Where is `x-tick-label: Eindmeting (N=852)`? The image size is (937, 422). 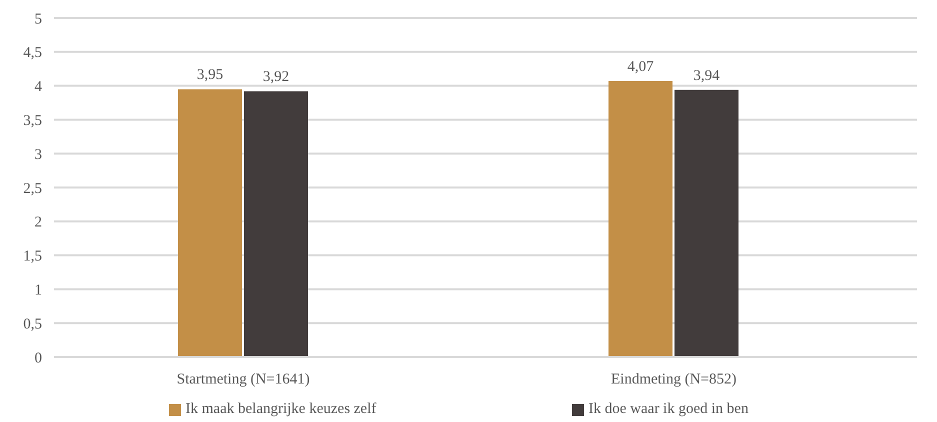 x-tick-label: Eindmeting (N=852) is located at coordinates (673, 380).